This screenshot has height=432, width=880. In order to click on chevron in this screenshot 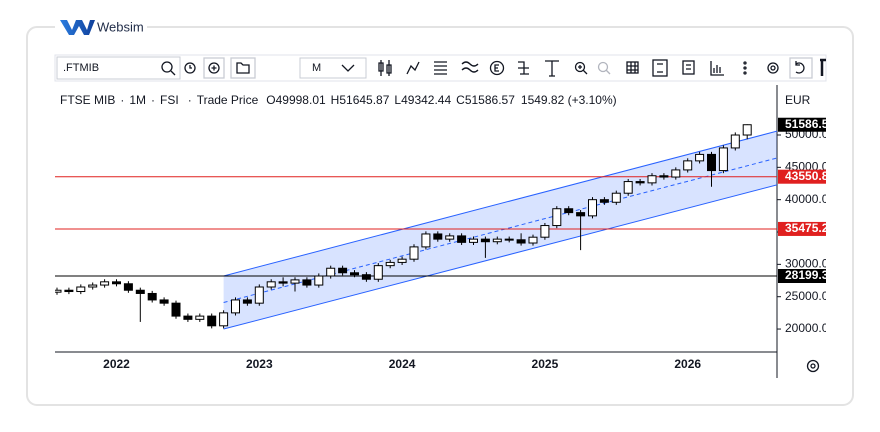, I will do `click(348, 68)`.